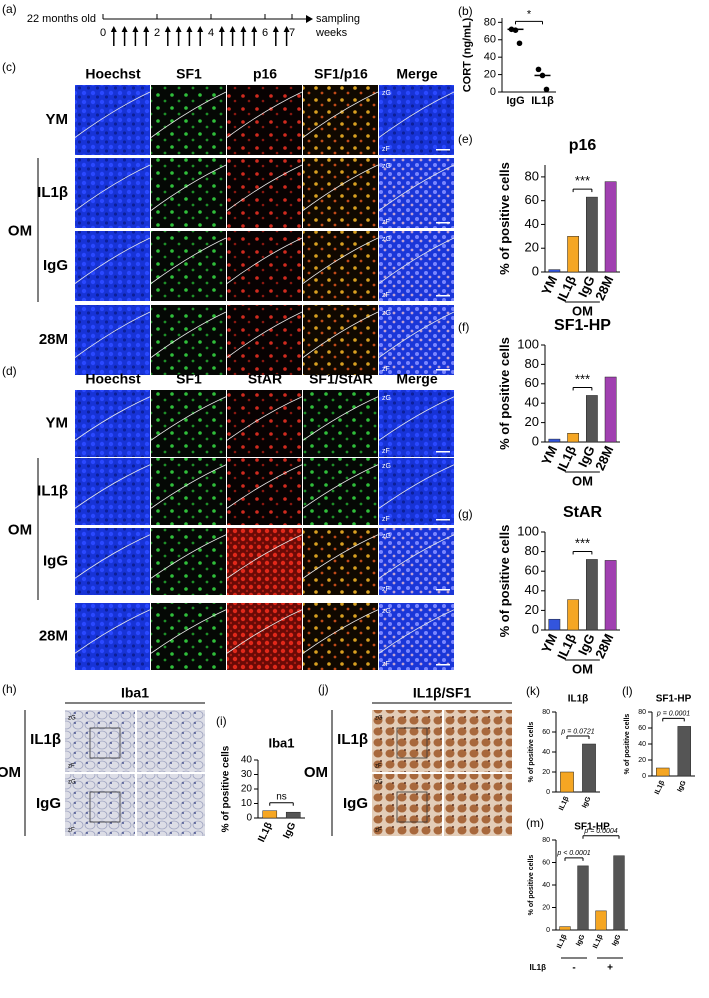 The width and height of the screenshot is (709, 998). Describe the element at coordinates (247, 803) in the screenshot. I see `y-tick-label: 10` at that location.